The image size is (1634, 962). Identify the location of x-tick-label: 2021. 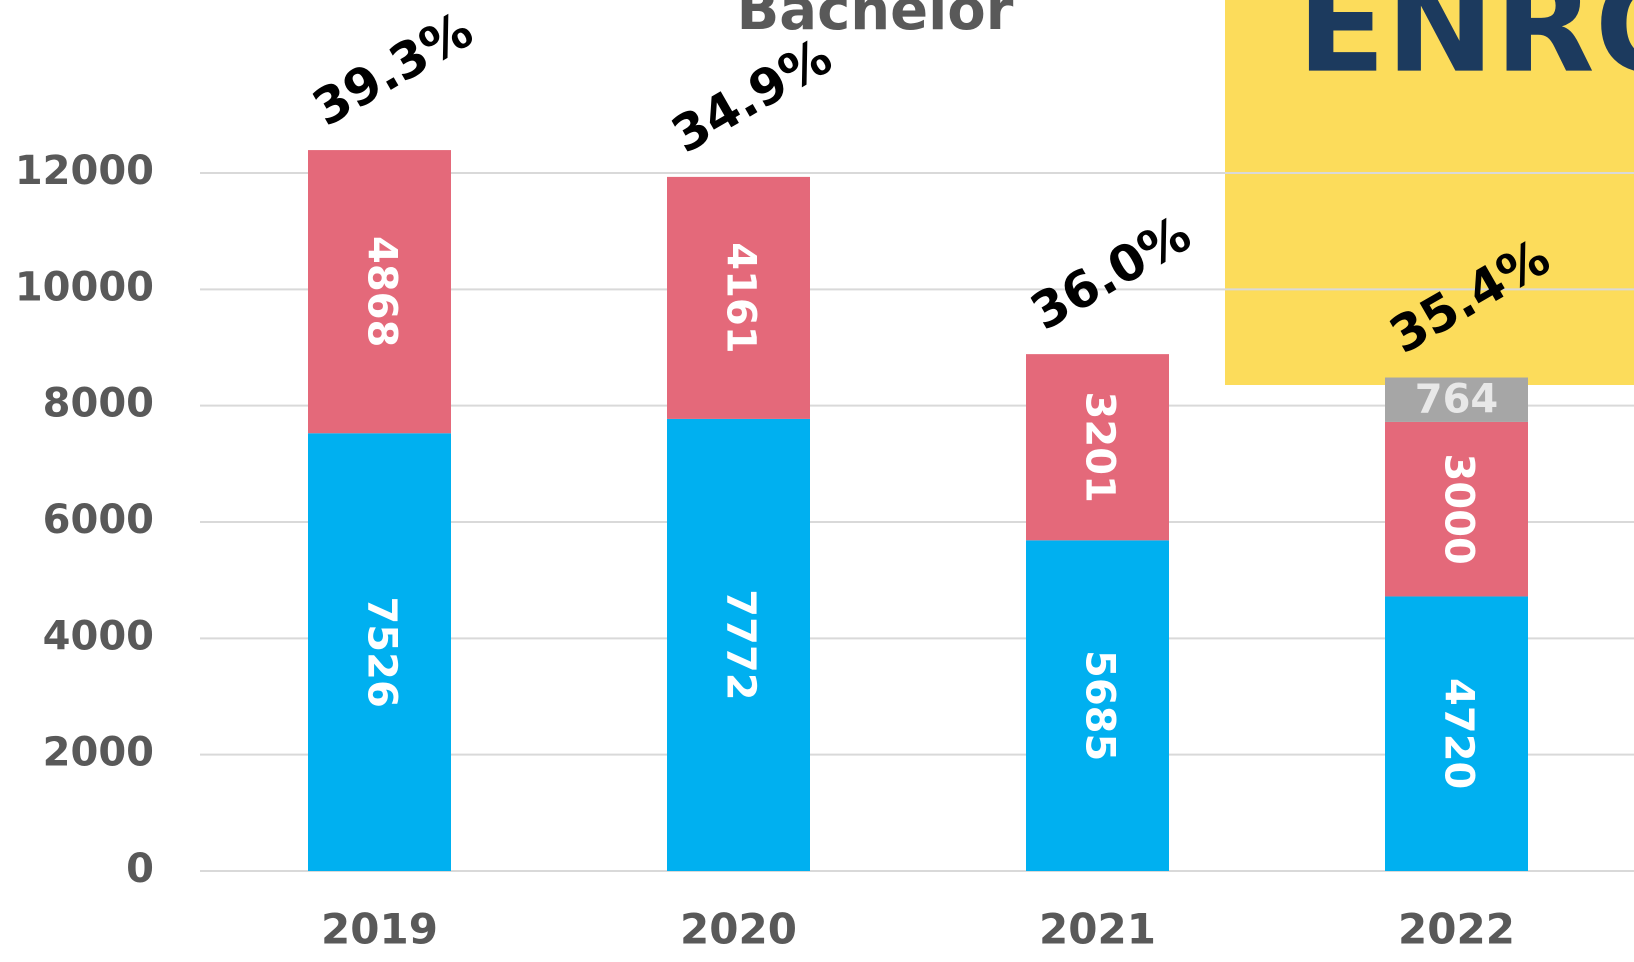
(1097, 929).